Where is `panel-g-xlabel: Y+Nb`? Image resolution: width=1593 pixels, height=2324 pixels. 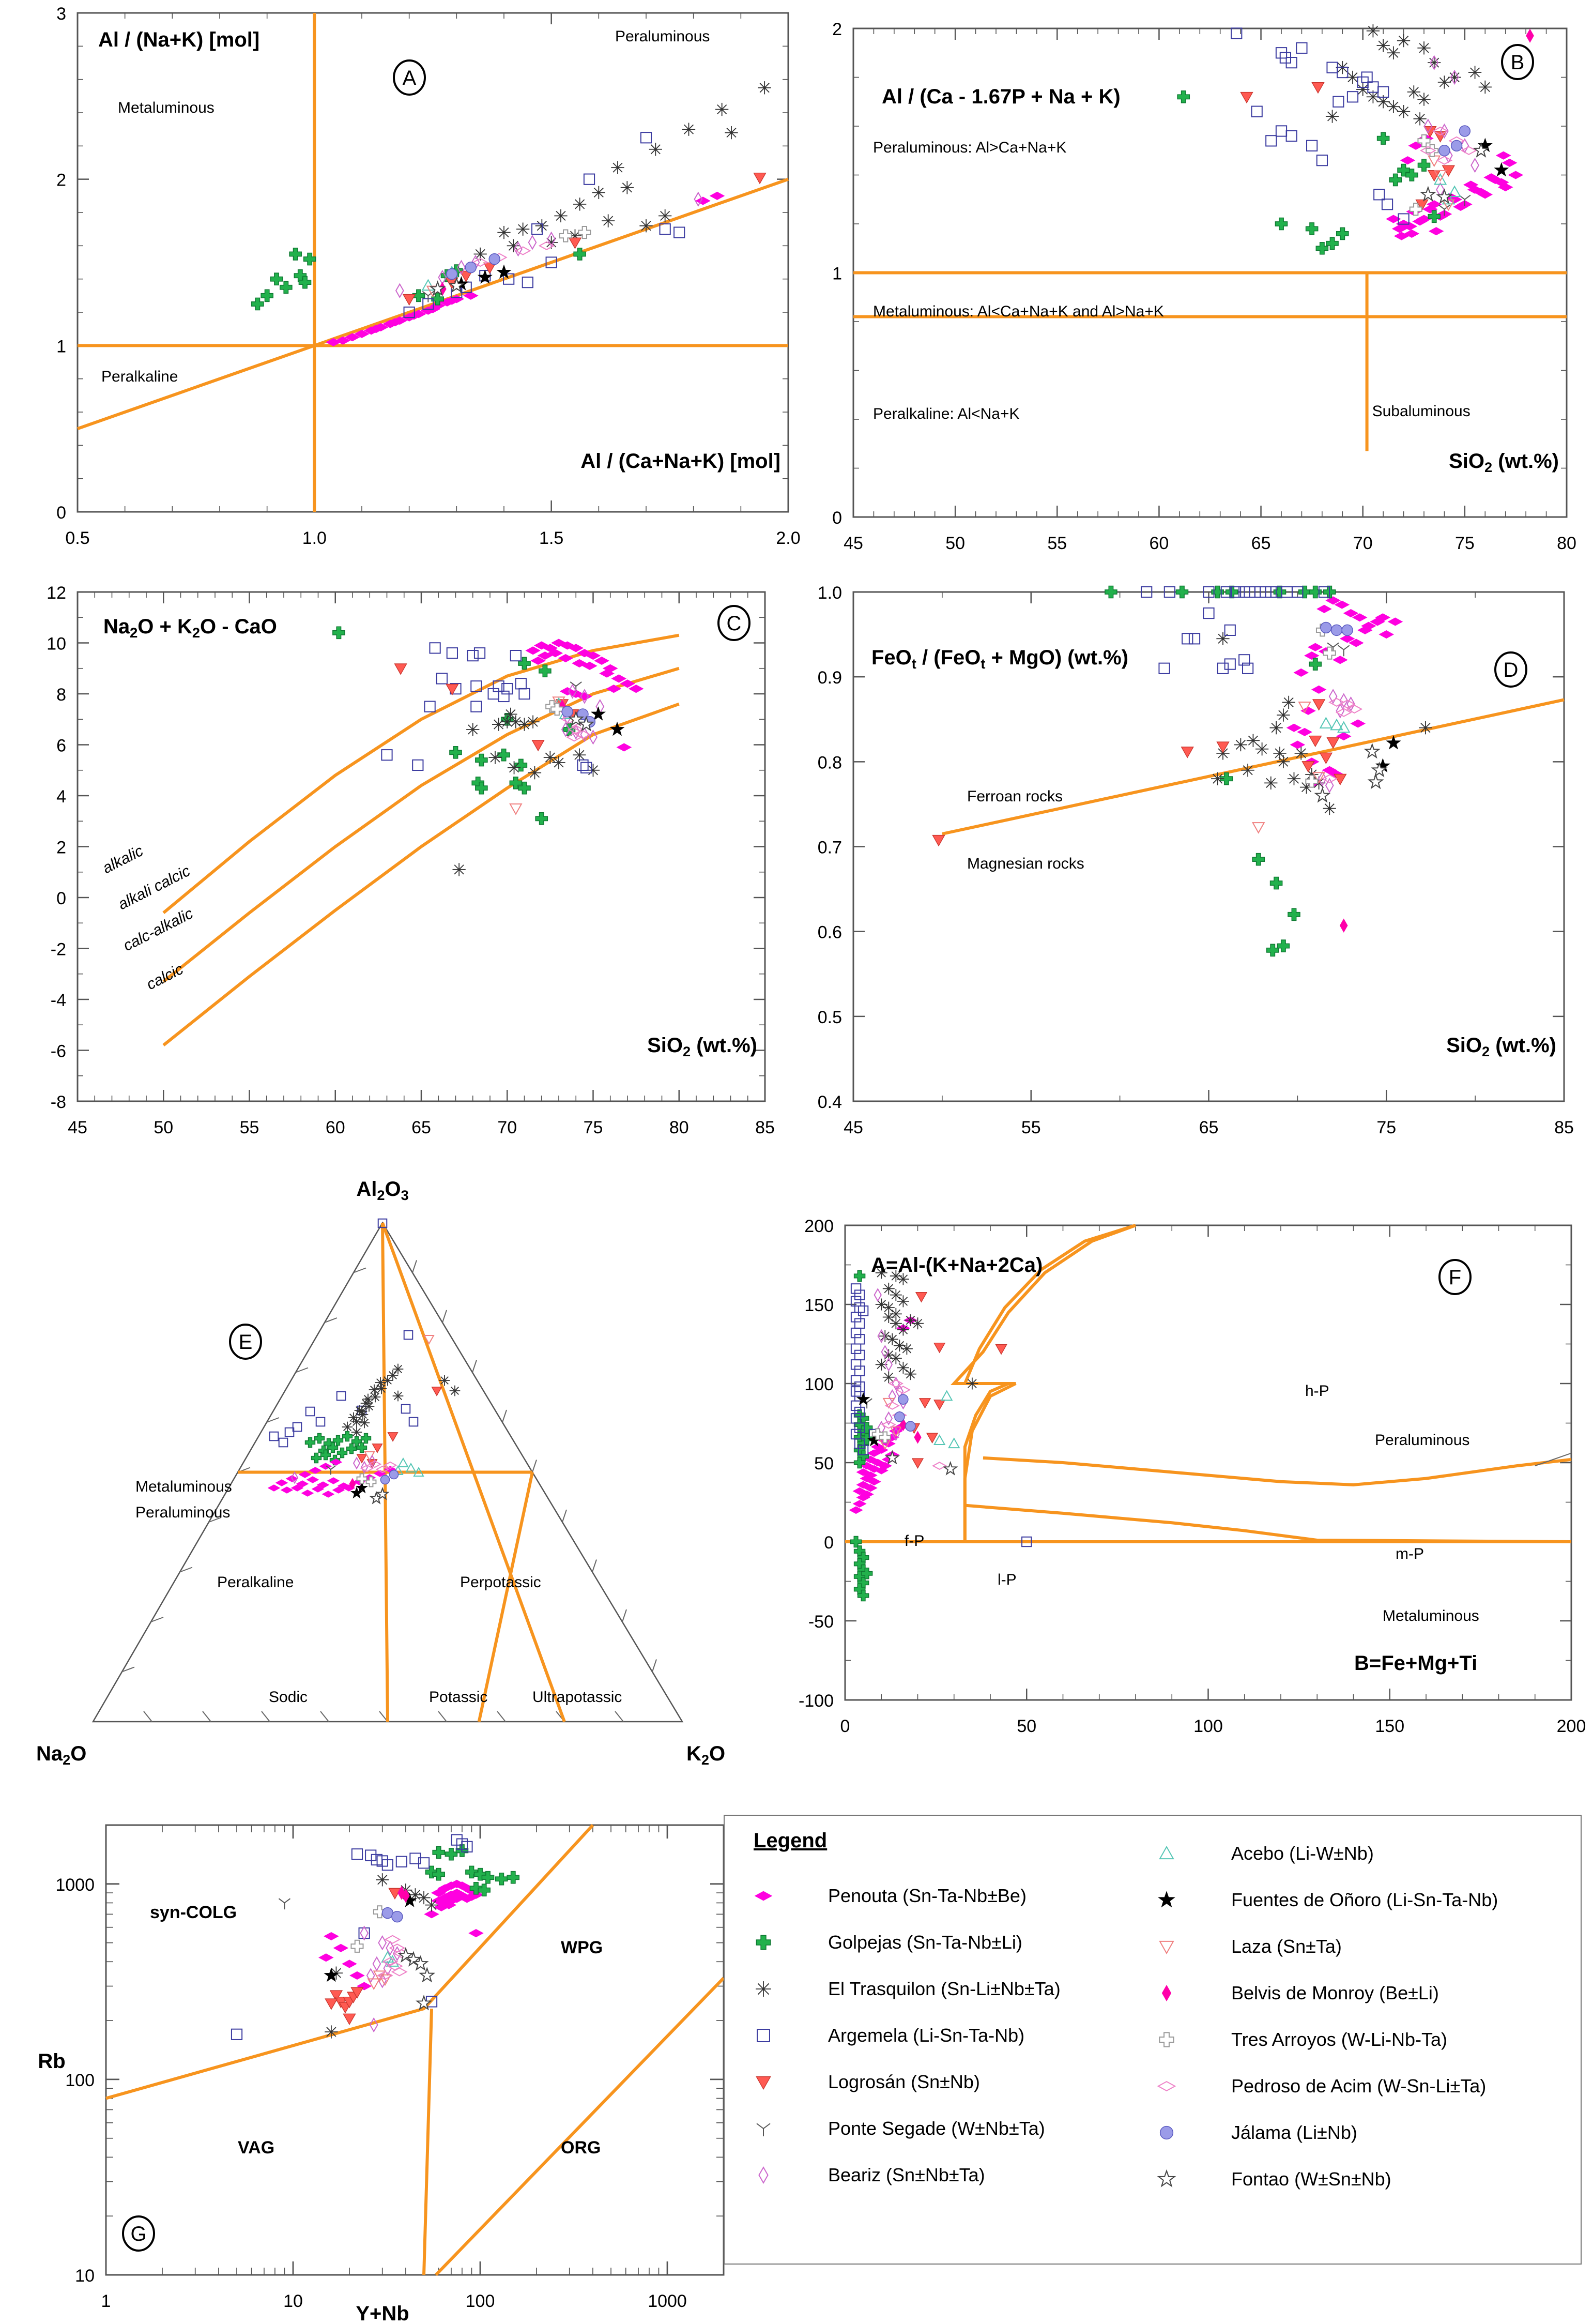
panel-g-xlabel: Y+Nb is located at coordinates (382, 2313).